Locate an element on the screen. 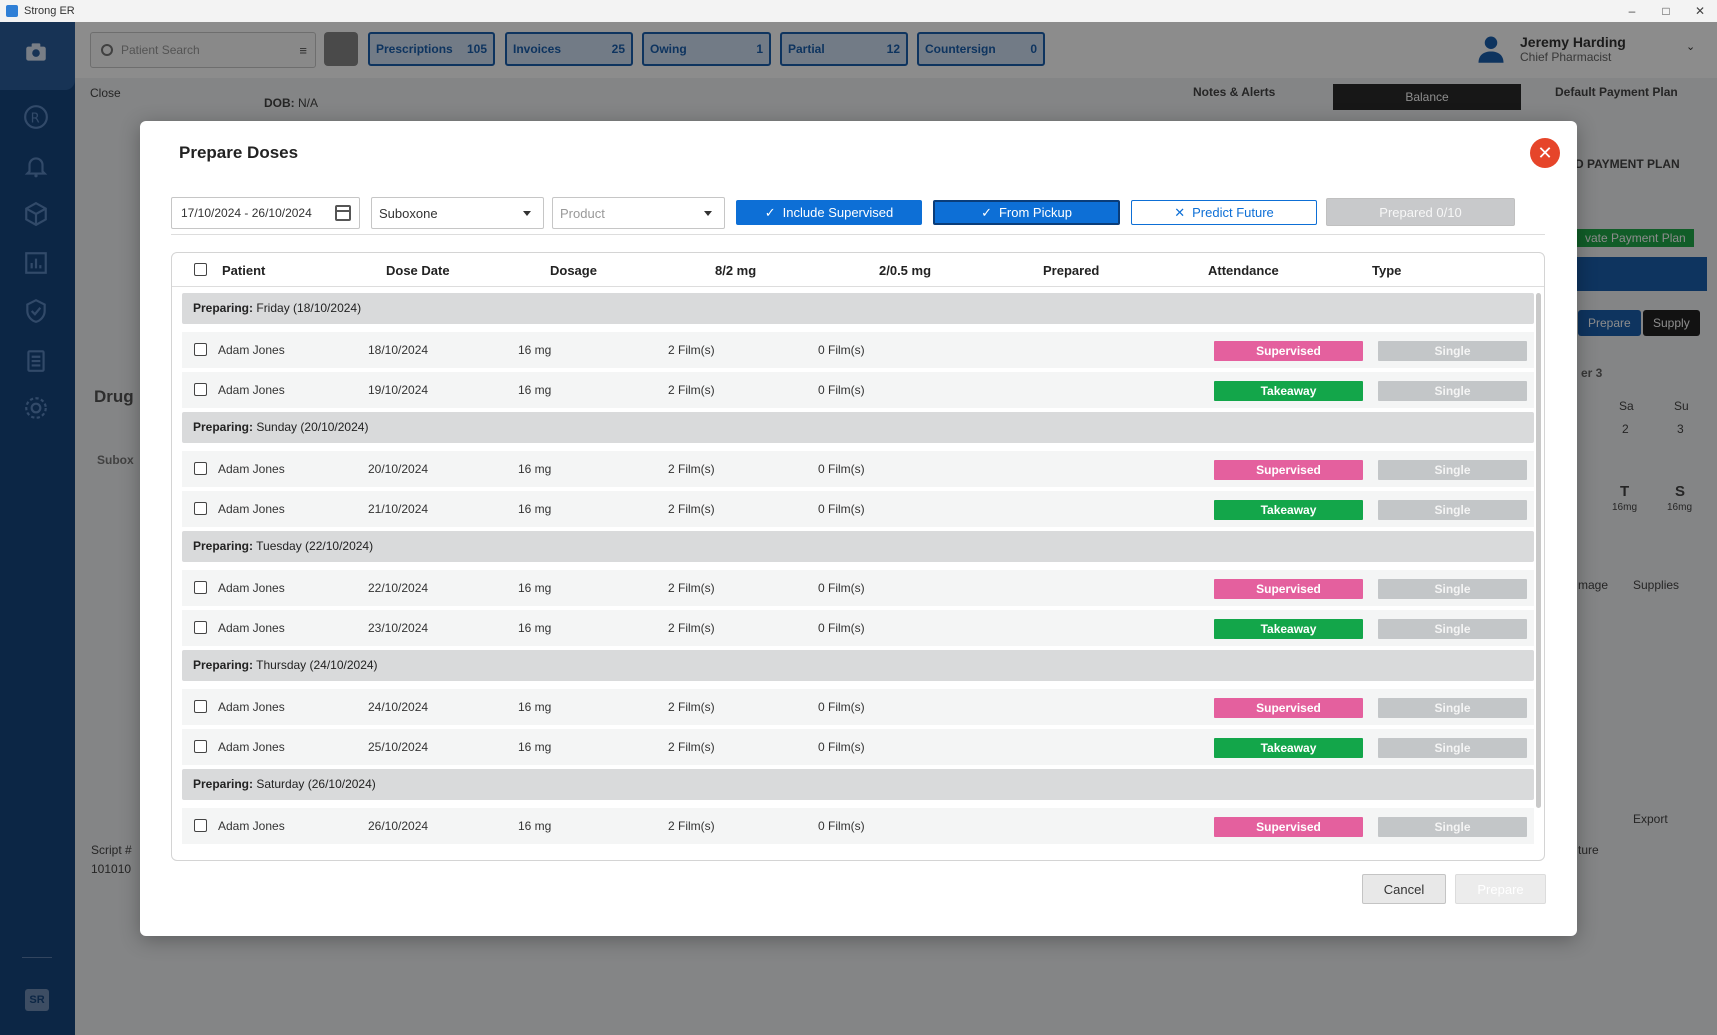  col-2-0-5-mg: 2/0.5 mg is located at coordinates (905, 270).